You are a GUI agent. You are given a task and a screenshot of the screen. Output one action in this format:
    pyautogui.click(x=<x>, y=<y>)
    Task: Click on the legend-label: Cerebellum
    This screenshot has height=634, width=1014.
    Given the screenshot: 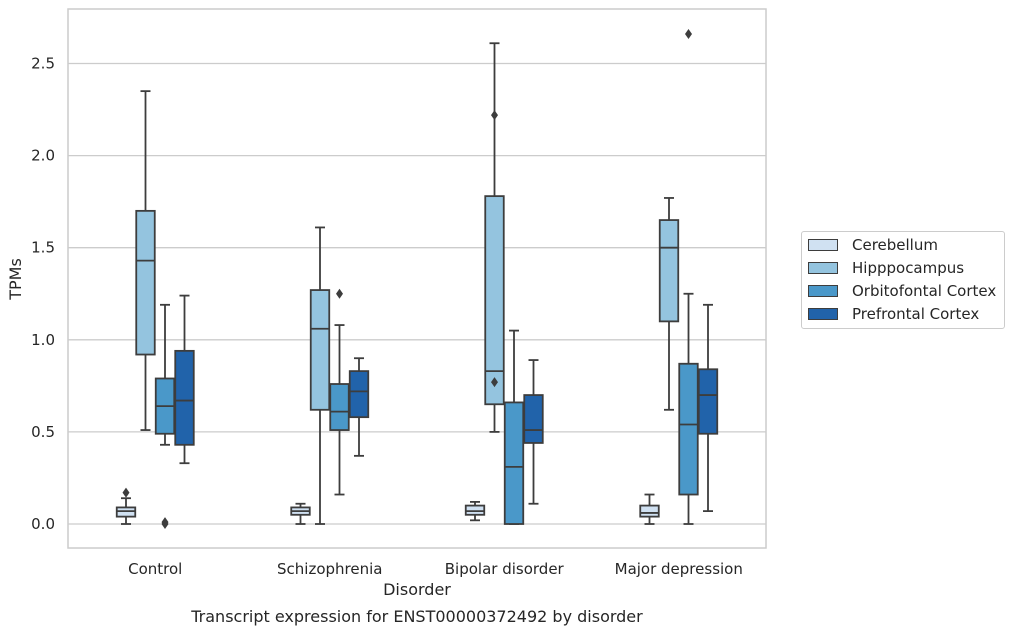 What is the action you would take?
    pyautogui.click(x=895, y=245)
    